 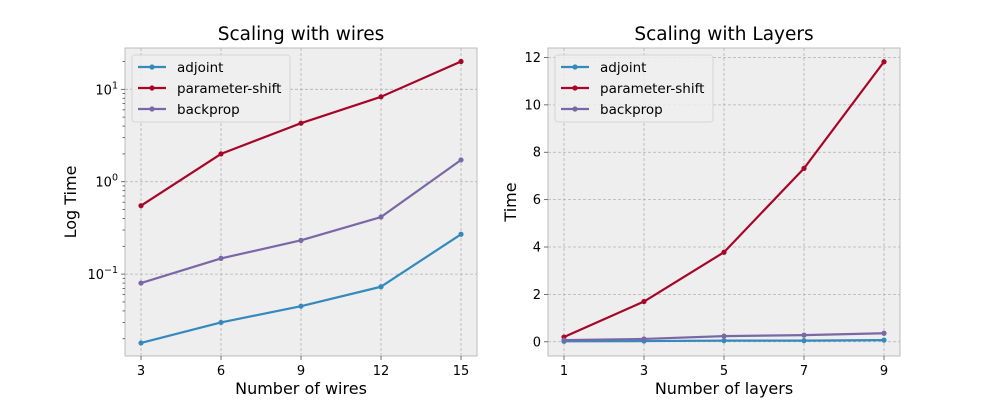 I want to click on wires-y-tick-label: 10¹, so click(x=106, y=89).